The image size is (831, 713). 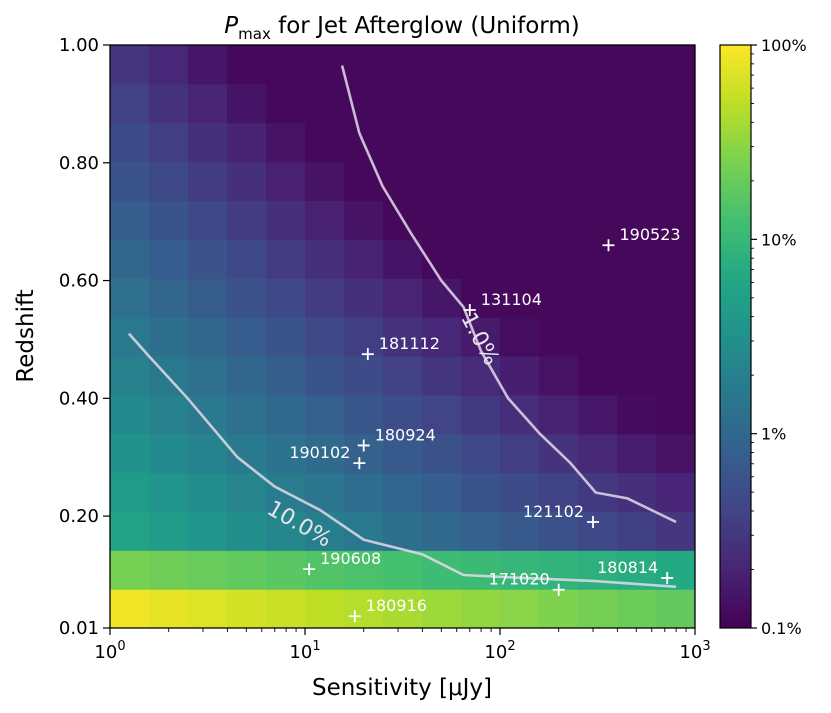 I want to click on y-tick-label: 0.40, so click(x=79, y=398).